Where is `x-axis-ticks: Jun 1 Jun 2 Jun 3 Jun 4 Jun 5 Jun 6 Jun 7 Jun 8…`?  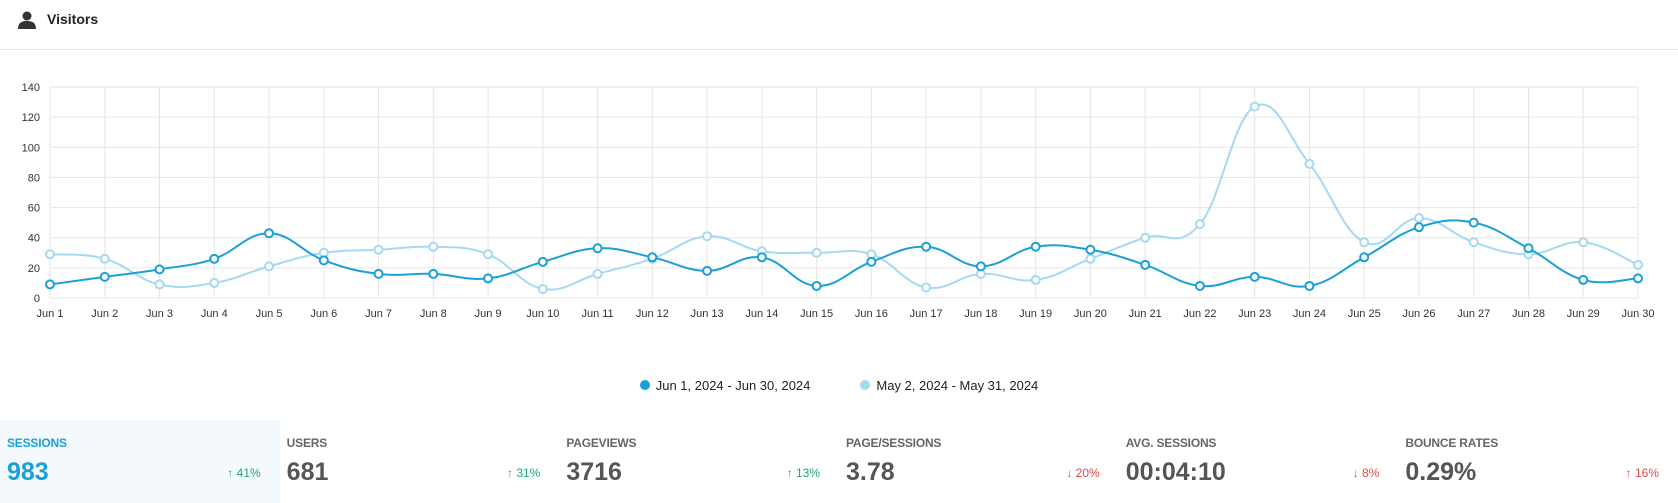 x-axis-ticks: Jun 1 Jun 2 Jun 3 Jun 4 Jun 5 Jun 6 Jun 7 Jun 8… is located at coordinates (846, 314).